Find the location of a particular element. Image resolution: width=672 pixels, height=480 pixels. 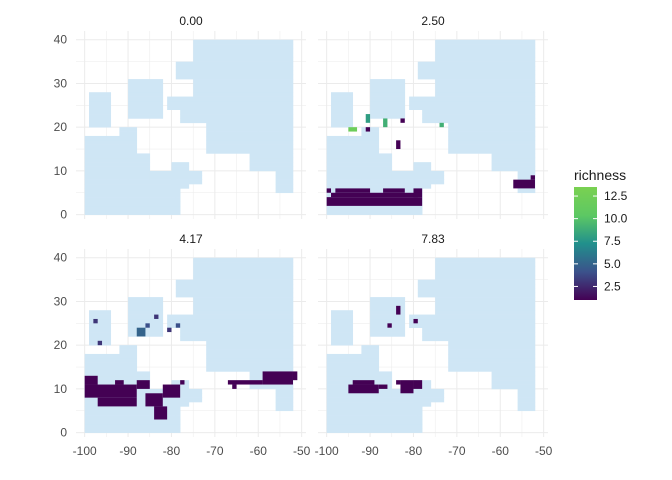

y-tick-label: 10 is located at coordinates (61, 389).